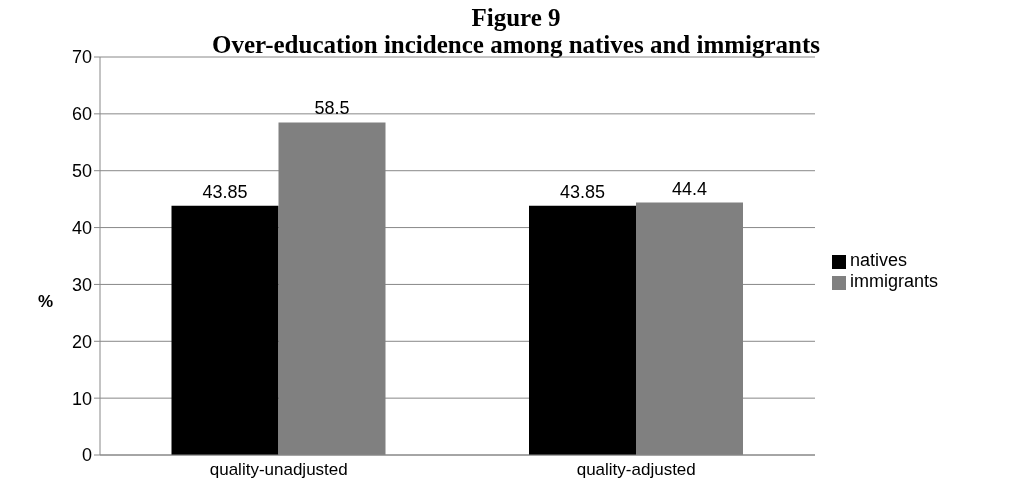 Image resolution: width=1032 pixels, height=479 pixels. Describe the element at coordinates (879, 260) in the screenshot. I see `legend-label: natives` at that location.